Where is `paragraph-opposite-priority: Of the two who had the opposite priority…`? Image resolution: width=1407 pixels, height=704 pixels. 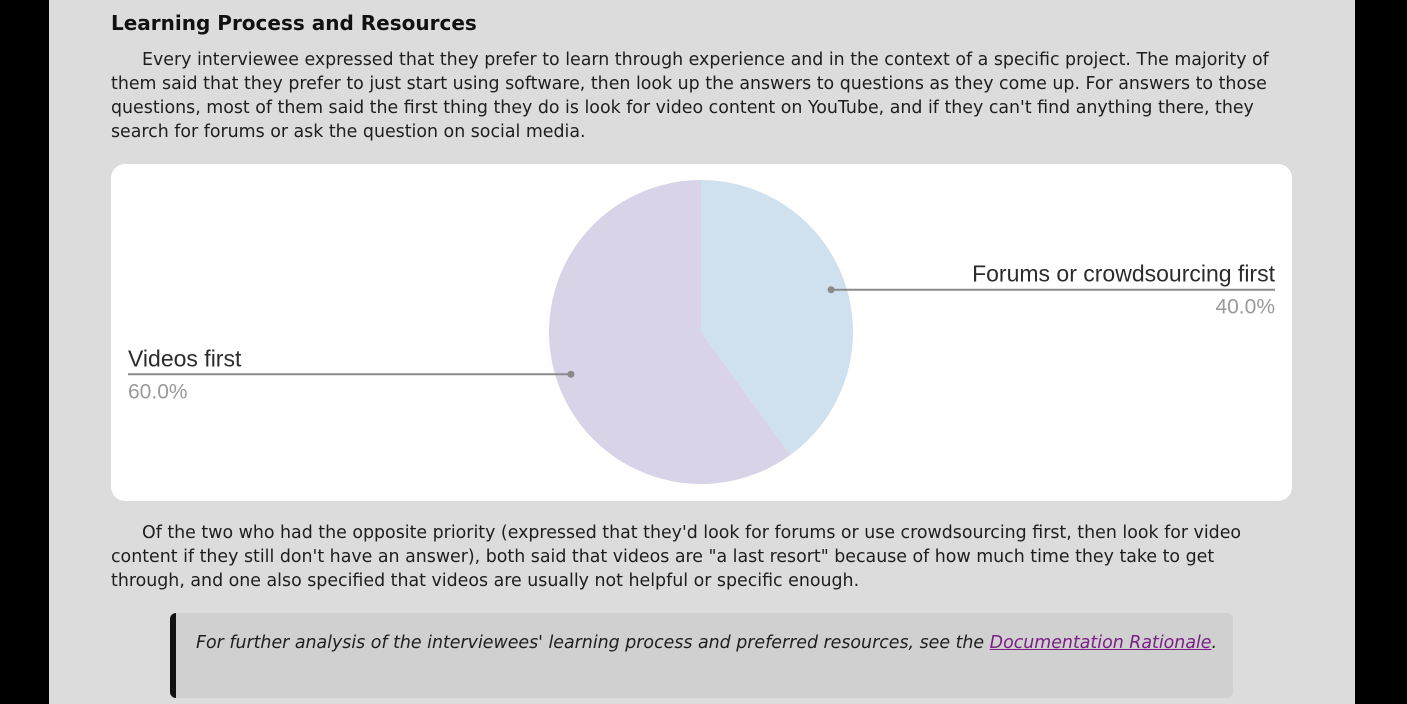
paragraph-opposite-priority: Of the two who had the opposite priority… is located at coordinates (676, 557).